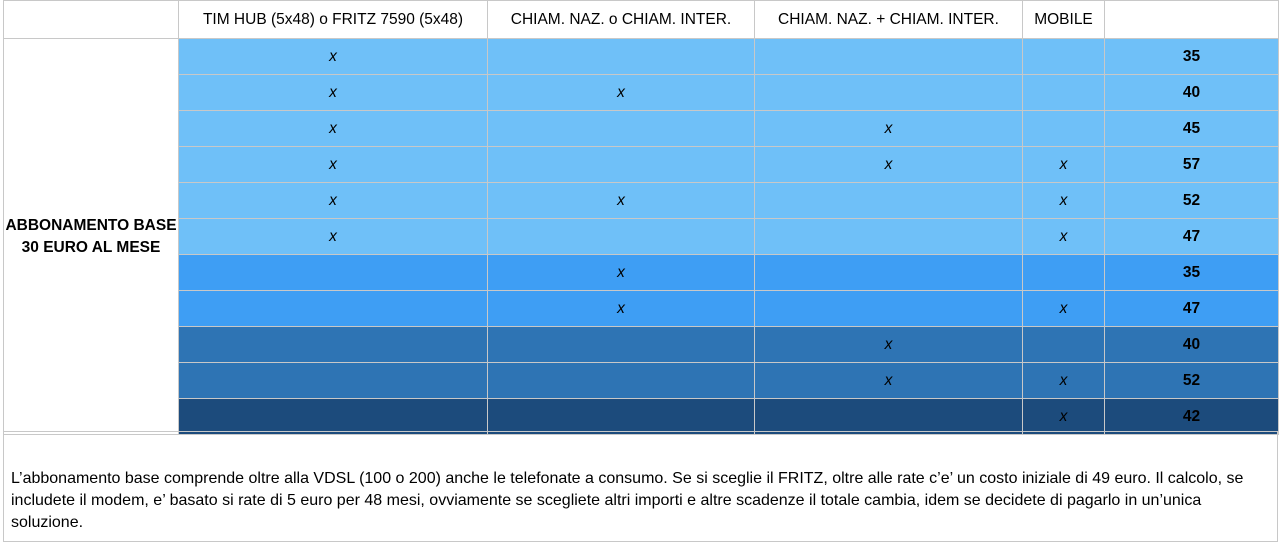 The height and width of the screenshot is (542, 1280). I want to click on header-cell-price, so click(1191, 19).